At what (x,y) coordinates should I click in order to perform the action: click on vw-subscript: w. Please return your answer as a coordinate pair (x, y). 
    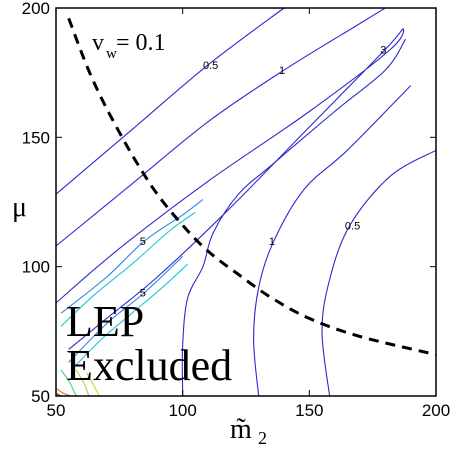
    Looking at the image, I should click on (111, 54).